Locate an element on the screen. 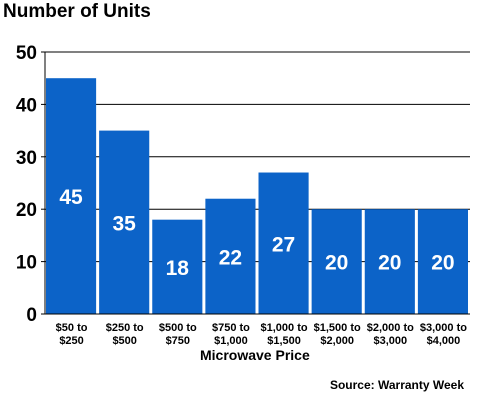  x-category-label: $500 to is located at coordinates (178, 328).